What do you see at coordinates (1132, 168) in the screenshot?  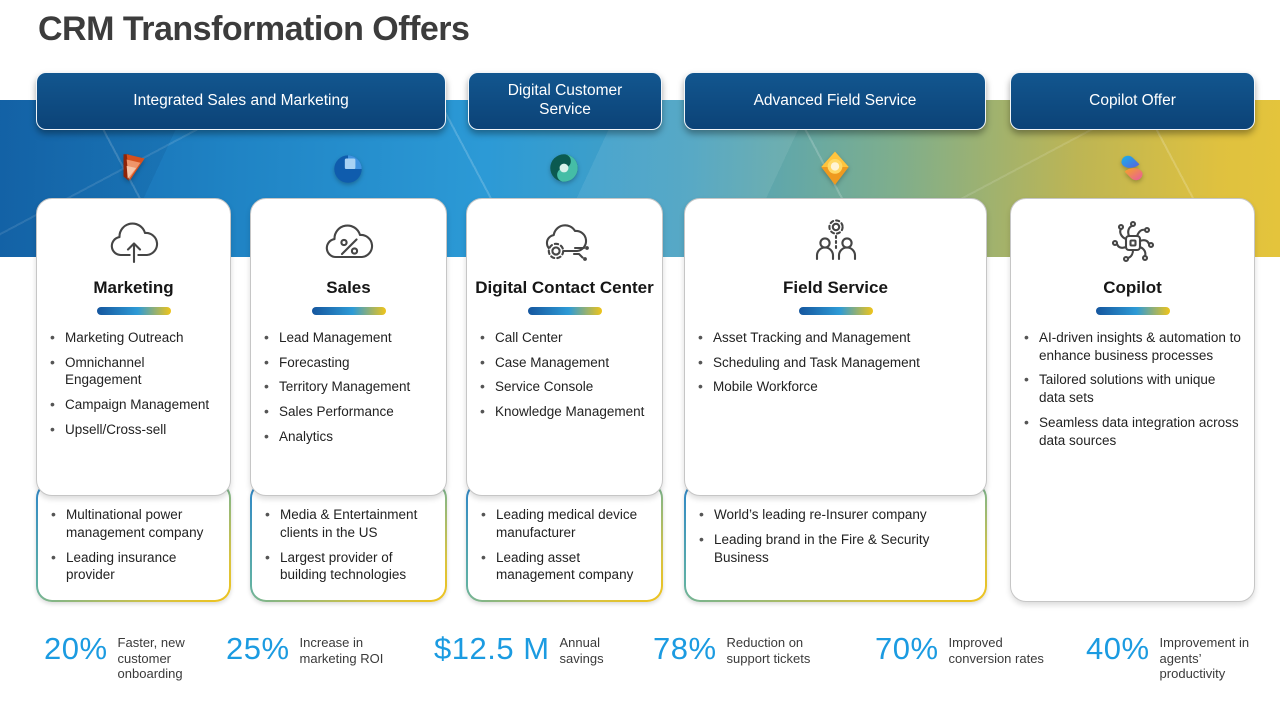 I see `microsoft-copilot-icon` at bounding box center [1132, 168].